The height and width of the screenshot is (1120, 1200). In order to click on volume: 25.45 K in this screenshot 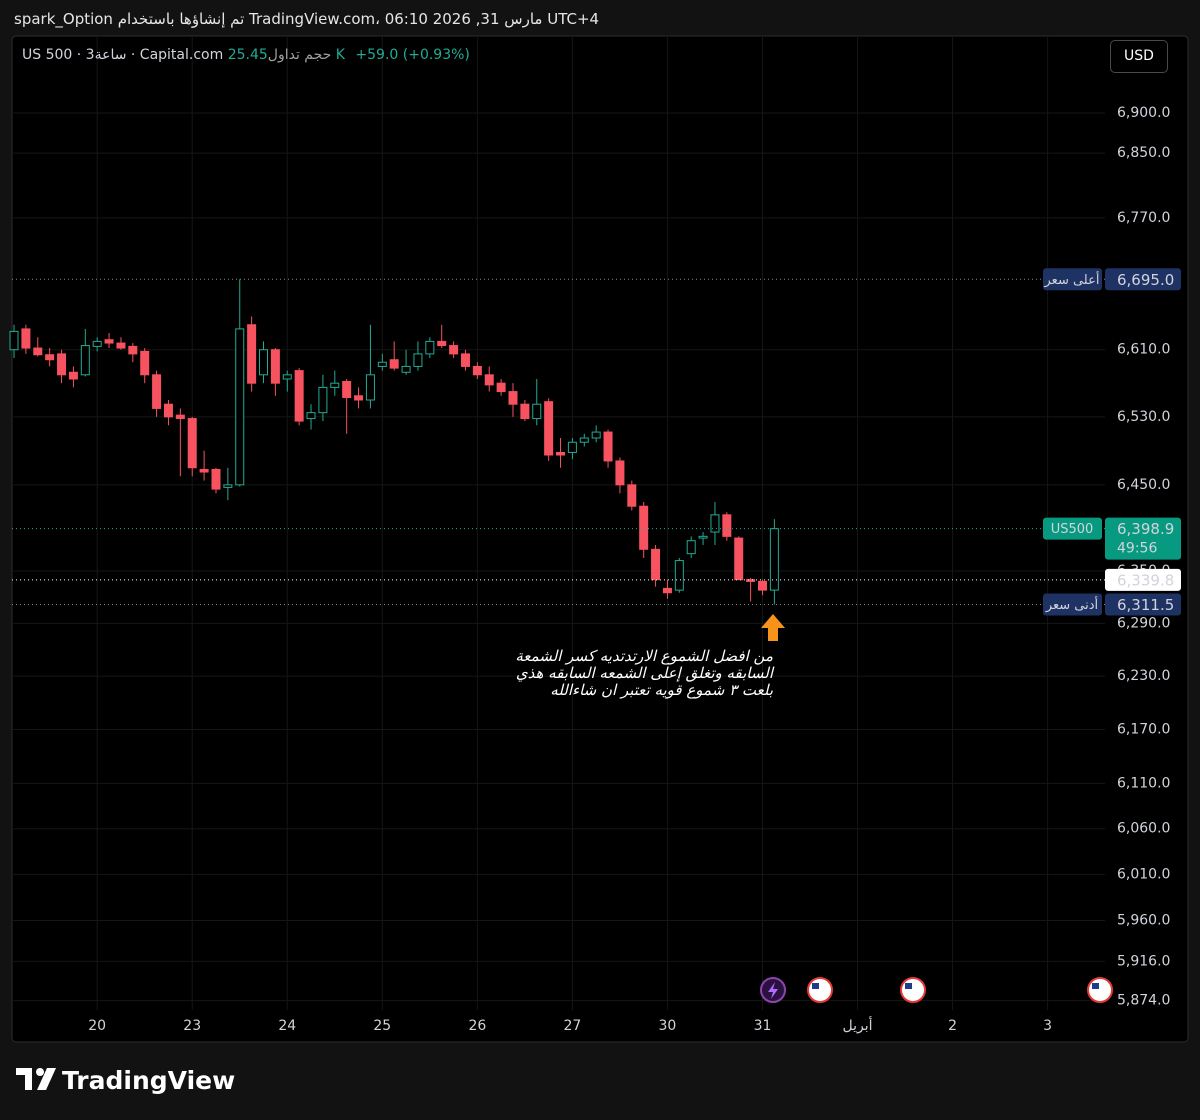, I will do `click(286, 55)`.